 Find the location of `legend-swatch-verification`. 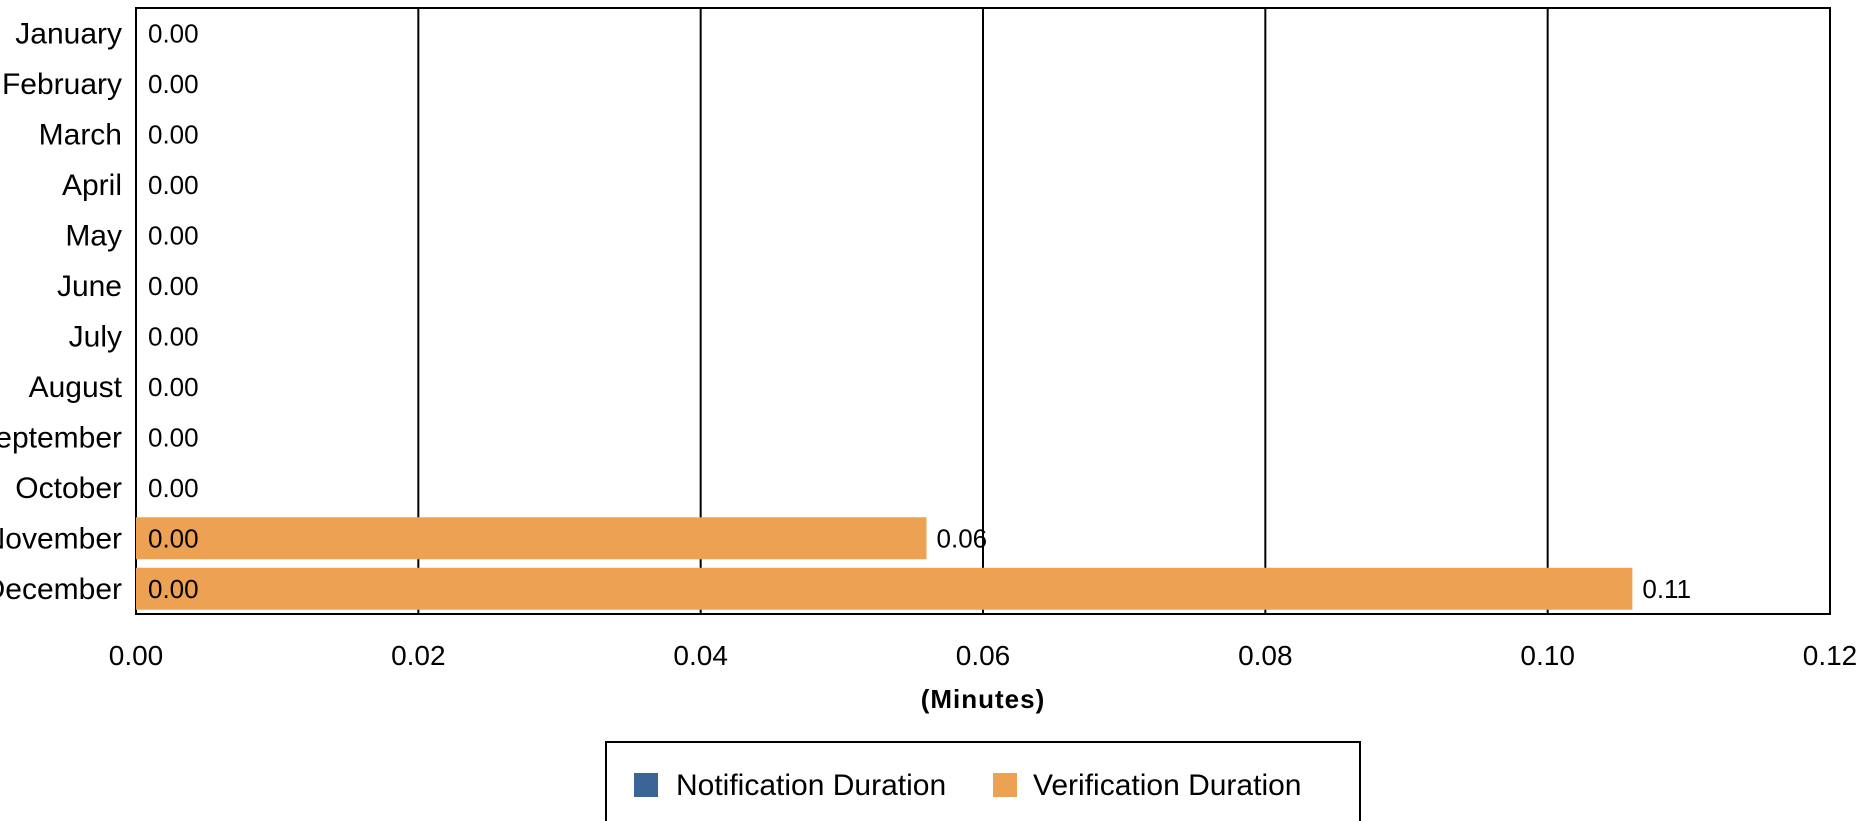

legend-swatch-verification is located at coordinates (1005, 785).